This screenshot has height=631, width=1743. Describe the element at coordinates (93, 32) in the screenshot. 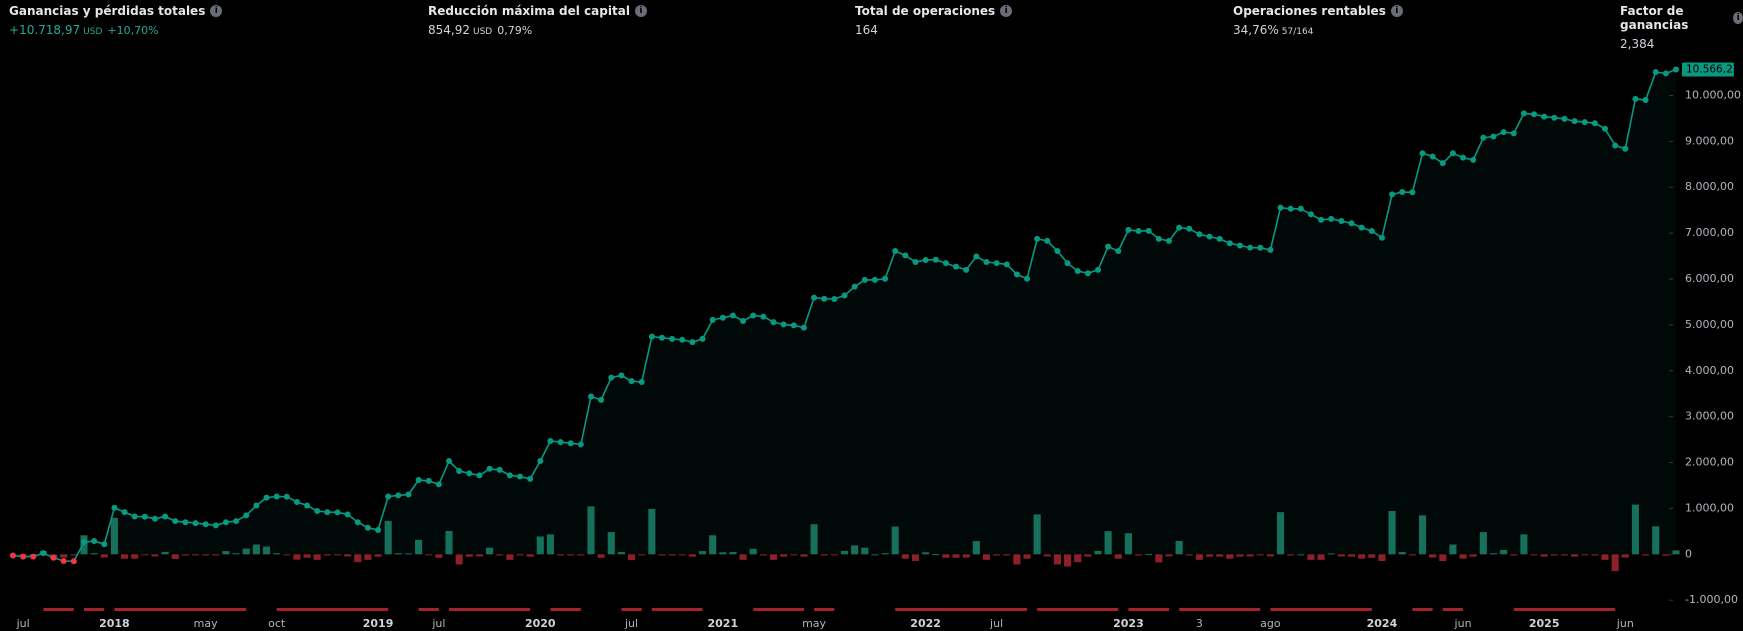

I see `stat-unit: USD` at that location.